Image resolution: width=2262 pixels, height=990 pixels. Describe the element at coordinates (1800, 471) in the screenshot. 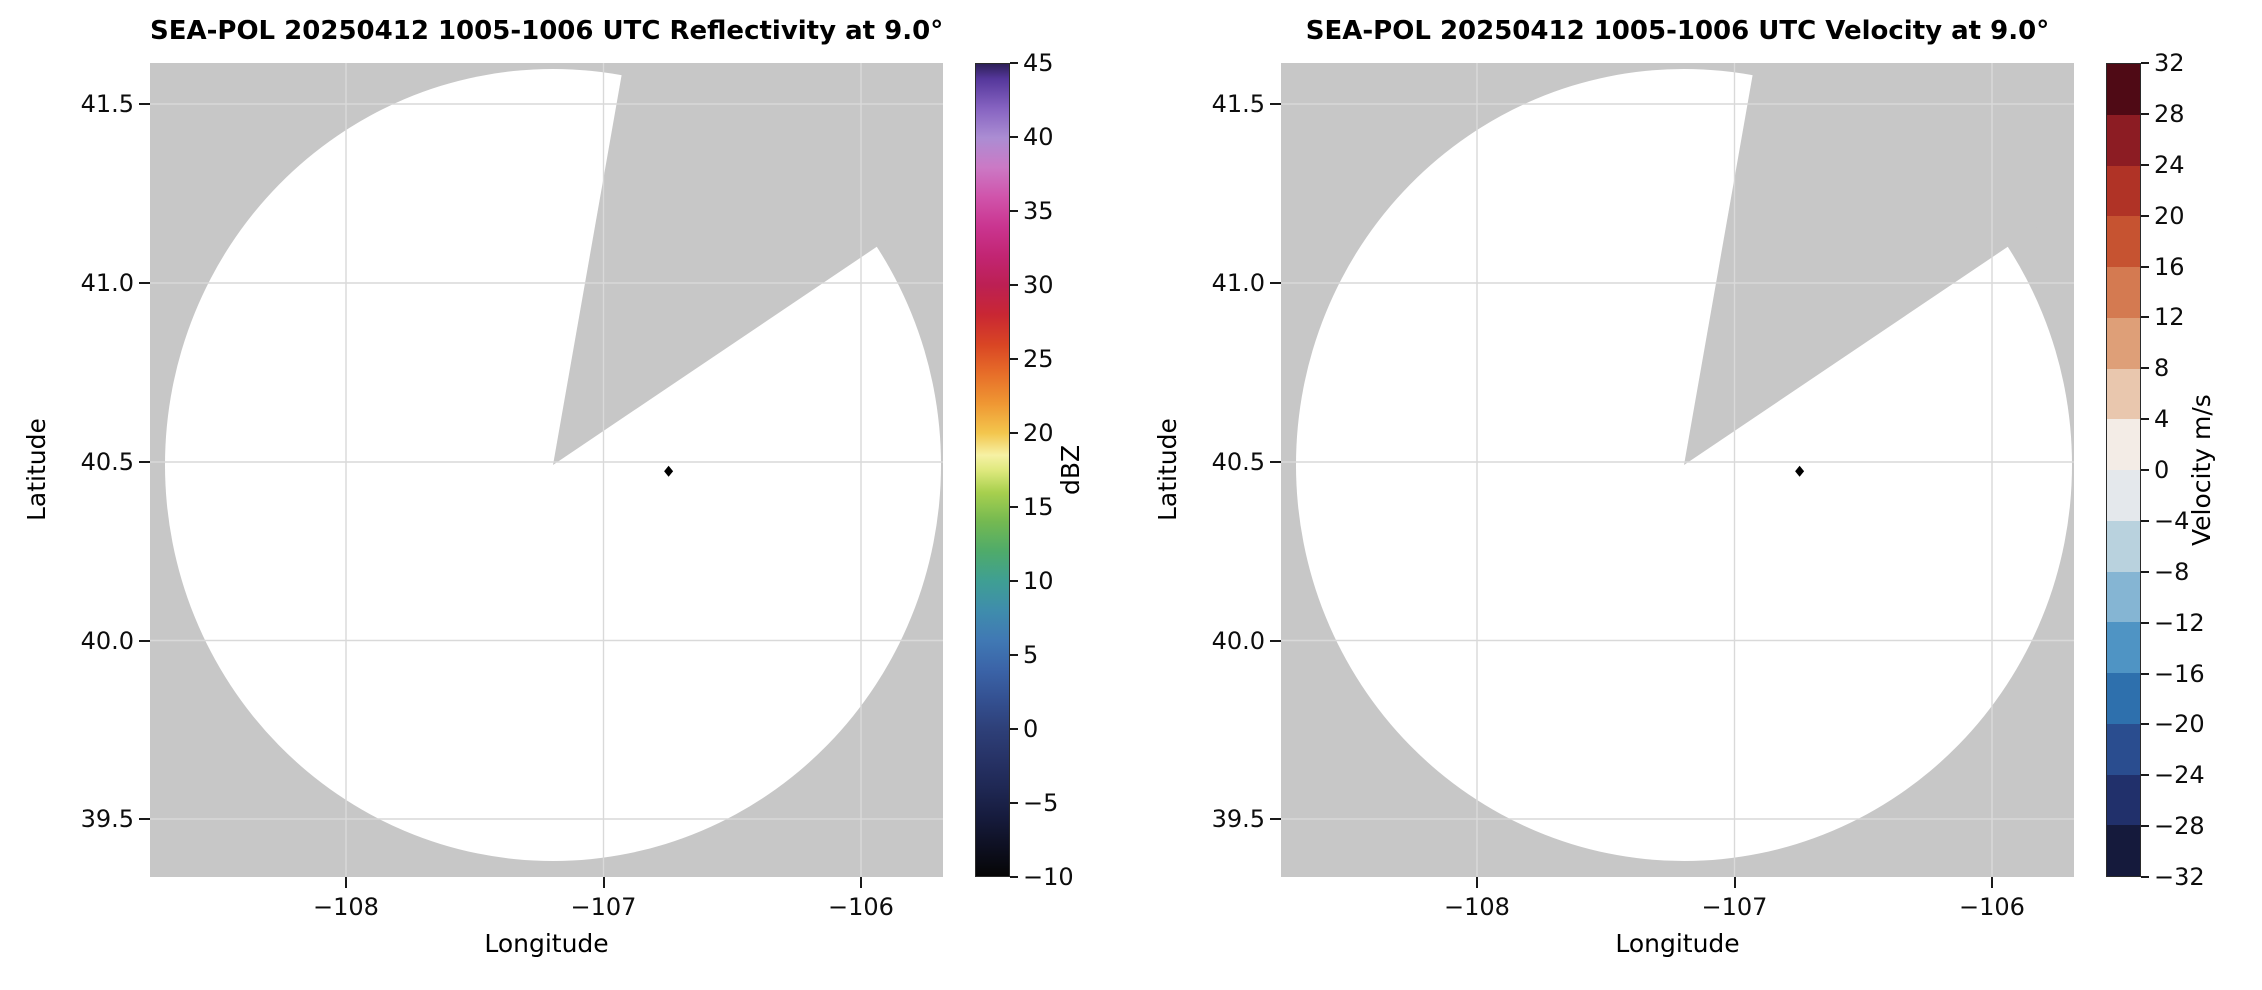

I see `radar-site-marker` at that location.